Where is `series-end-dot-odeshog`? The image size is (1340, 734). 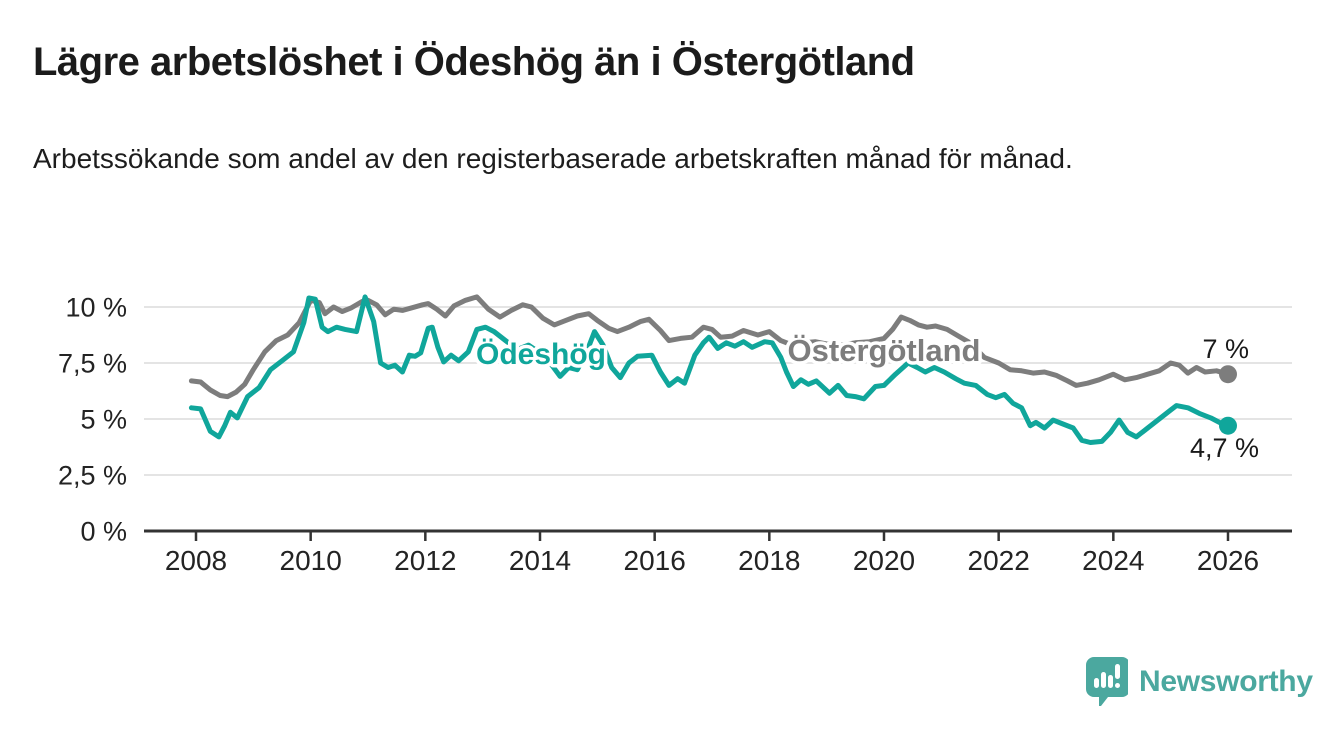
series-end-dot-odeshog is located at coordinates (1227, 425).